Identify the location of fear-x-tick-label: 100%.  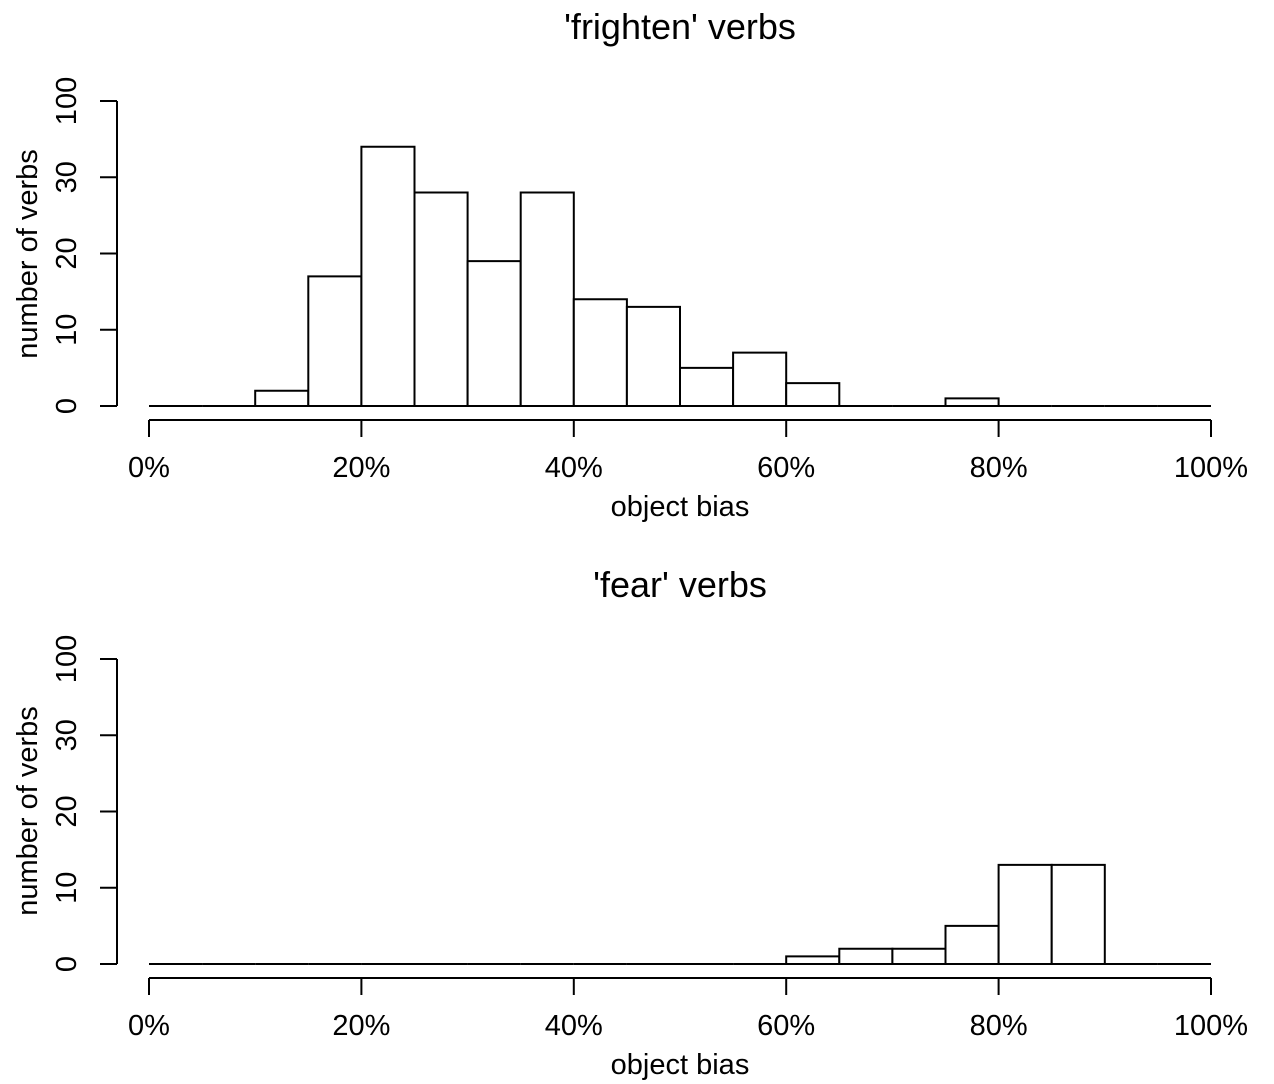
(1211, 1026).